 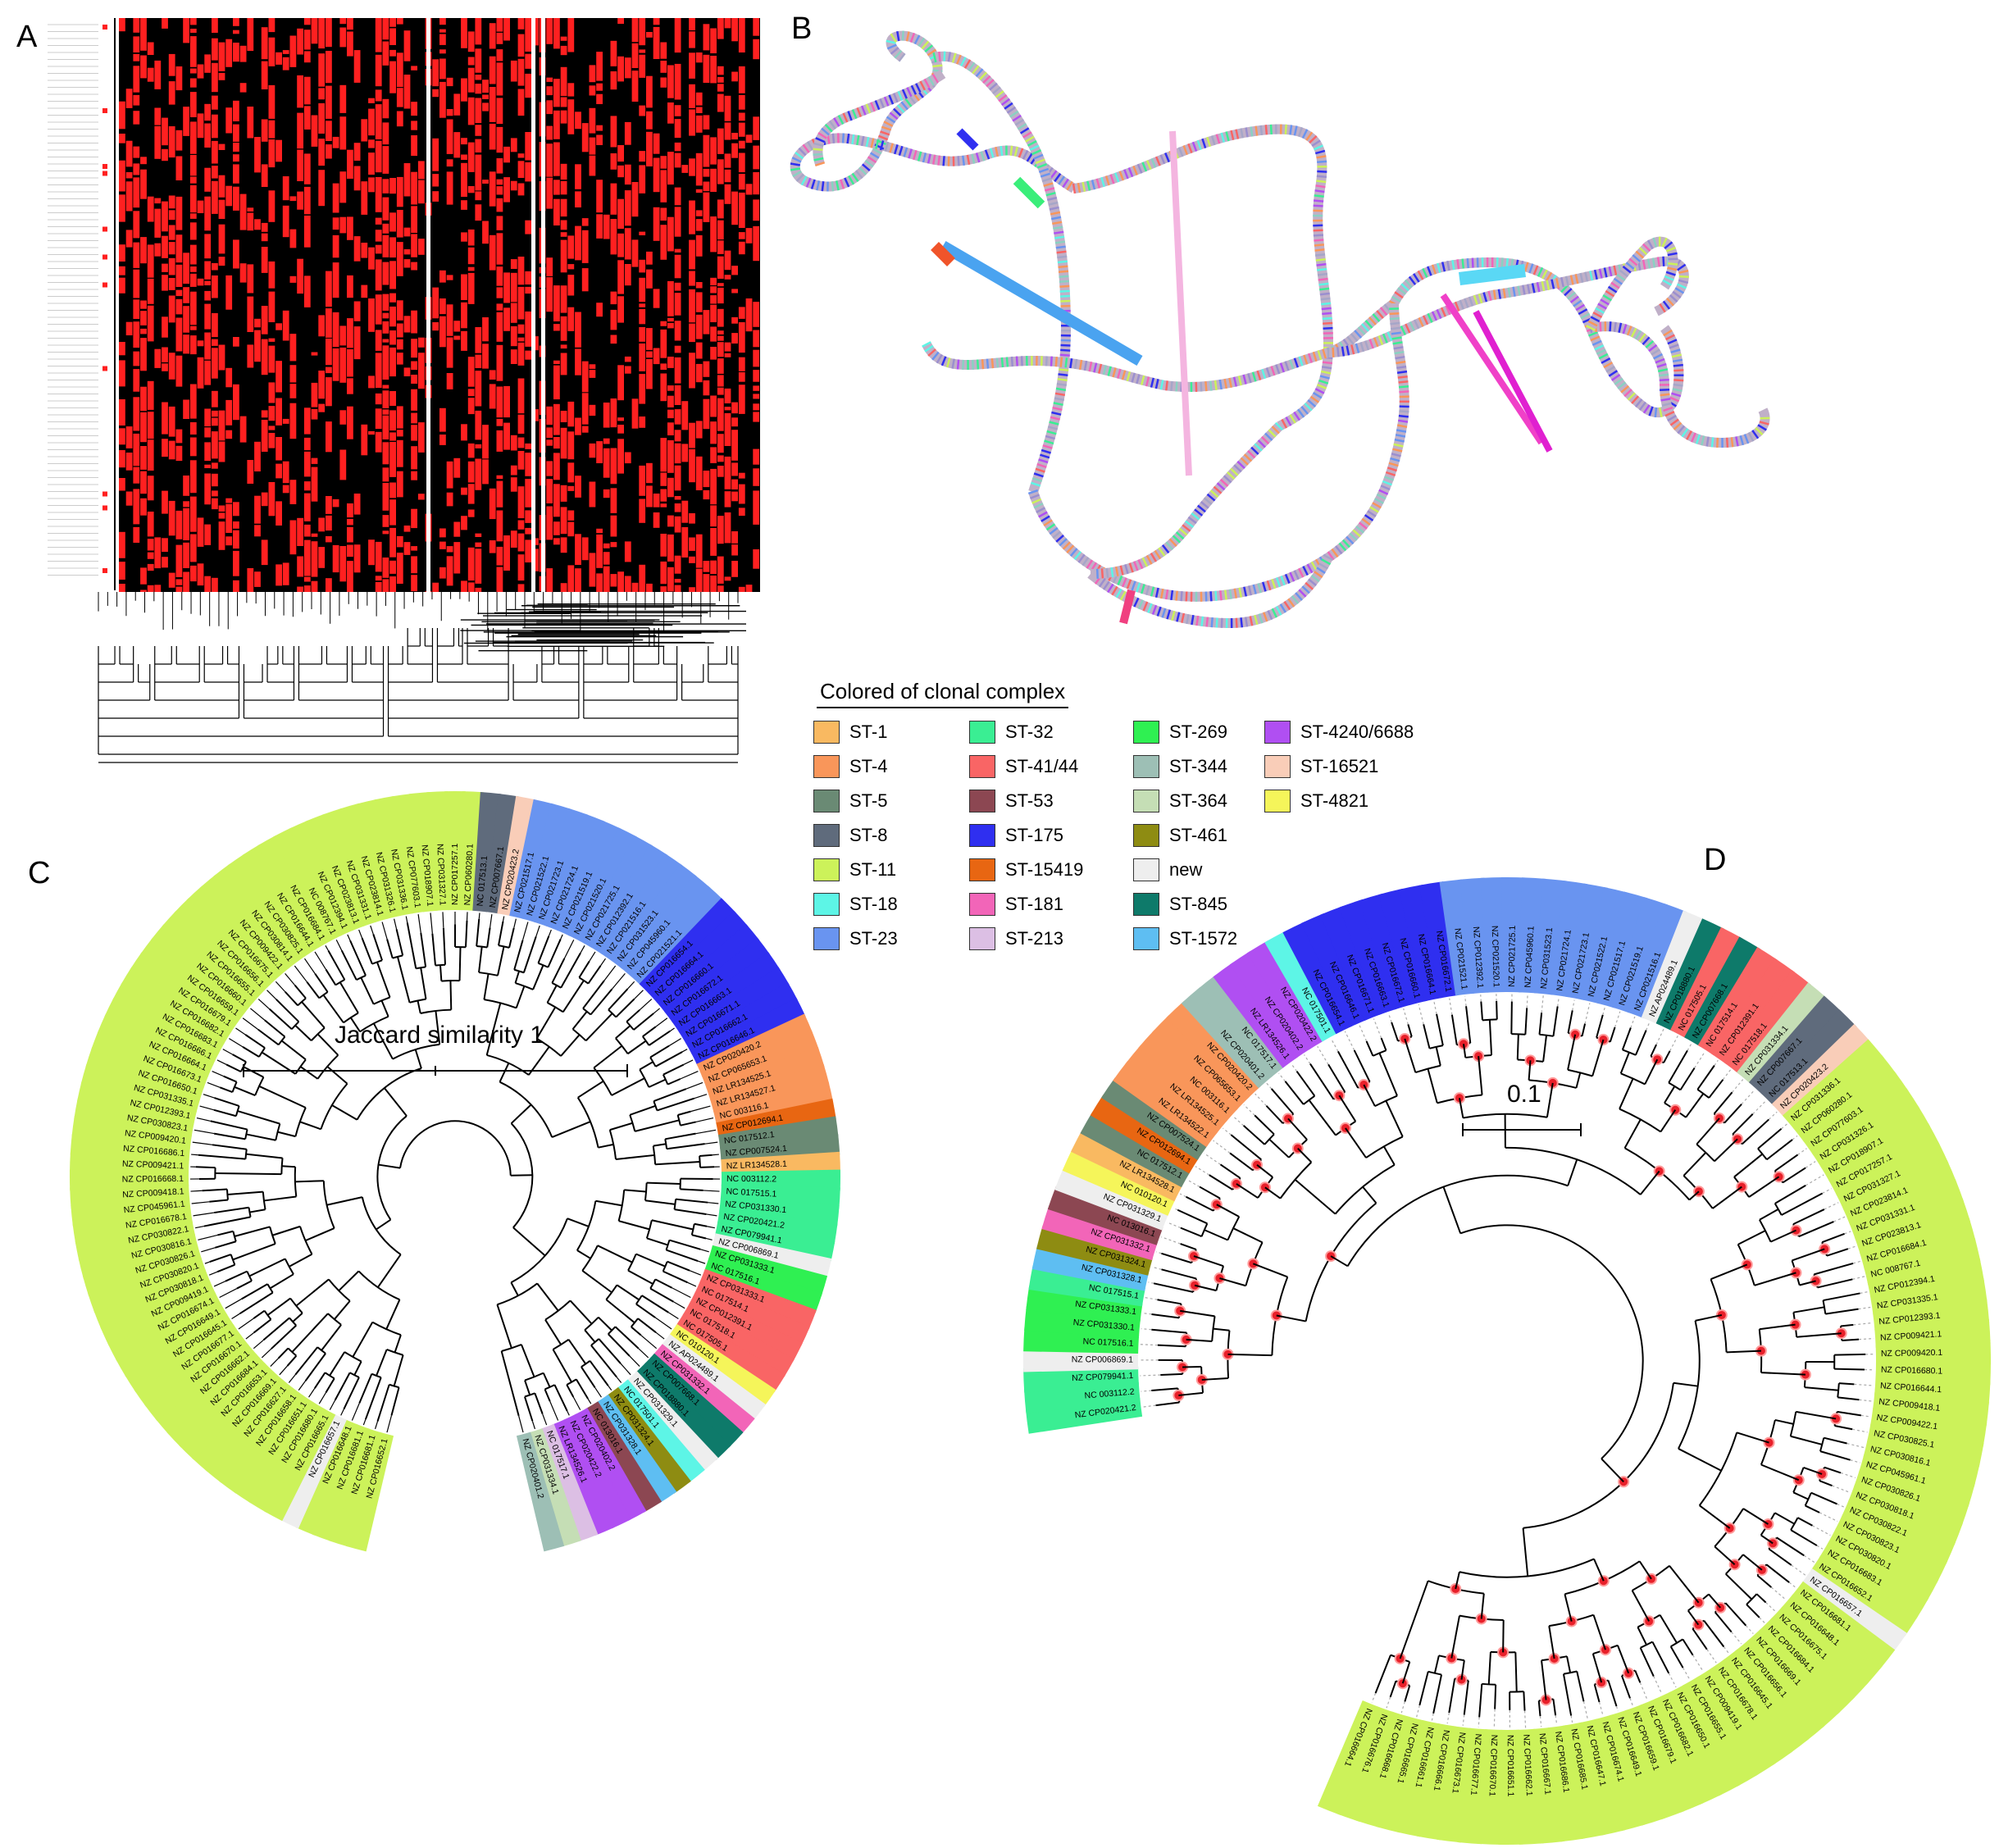 What do you see at coordinates (105, 257) in the screenshot?
I see `row-marker` at bounding box center [105, 257].